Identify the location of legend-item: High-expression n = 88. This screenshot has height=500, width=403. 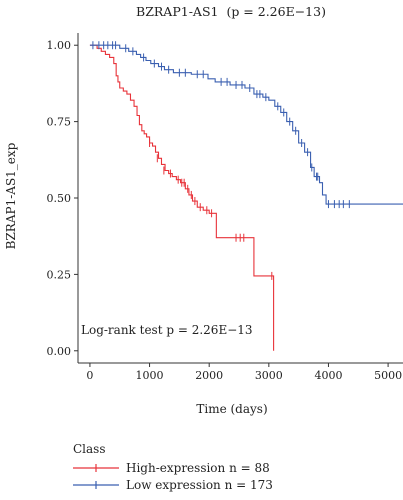
(171, 468).